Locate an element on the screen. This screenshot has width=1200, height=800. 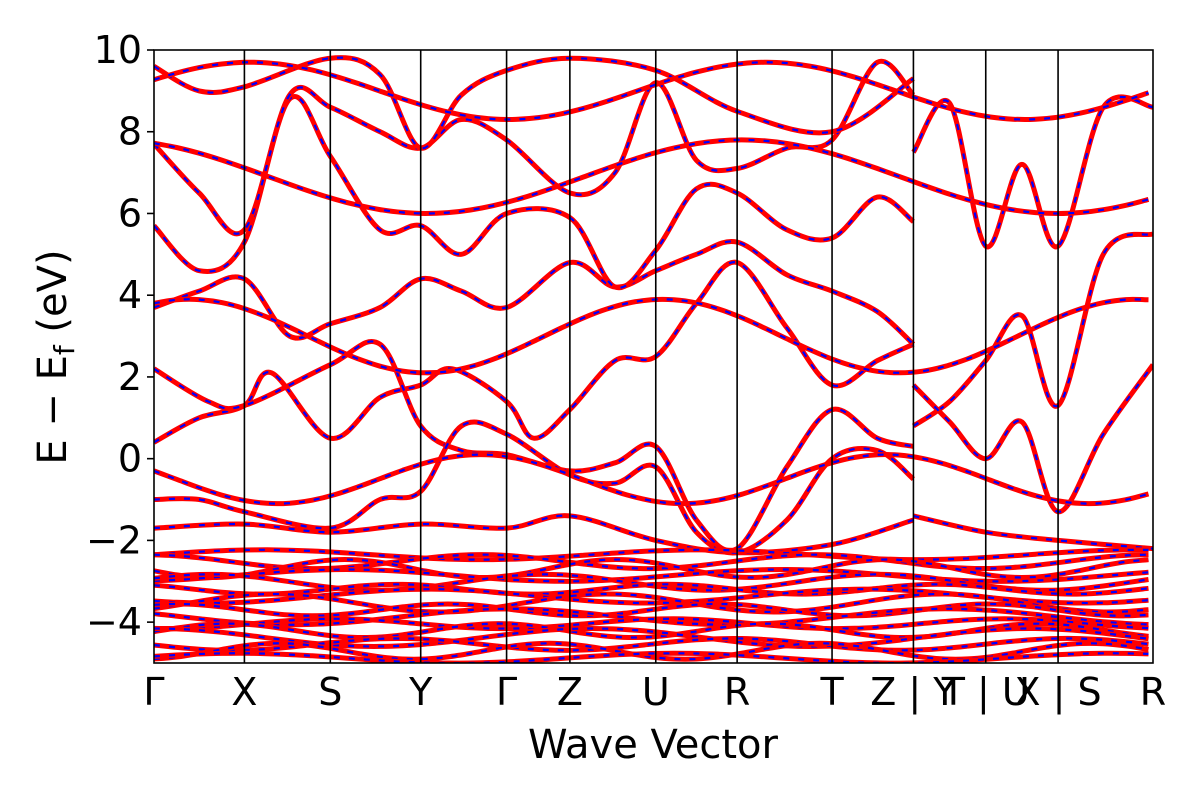
band-b8-reference is located at coordinates (534, 103).